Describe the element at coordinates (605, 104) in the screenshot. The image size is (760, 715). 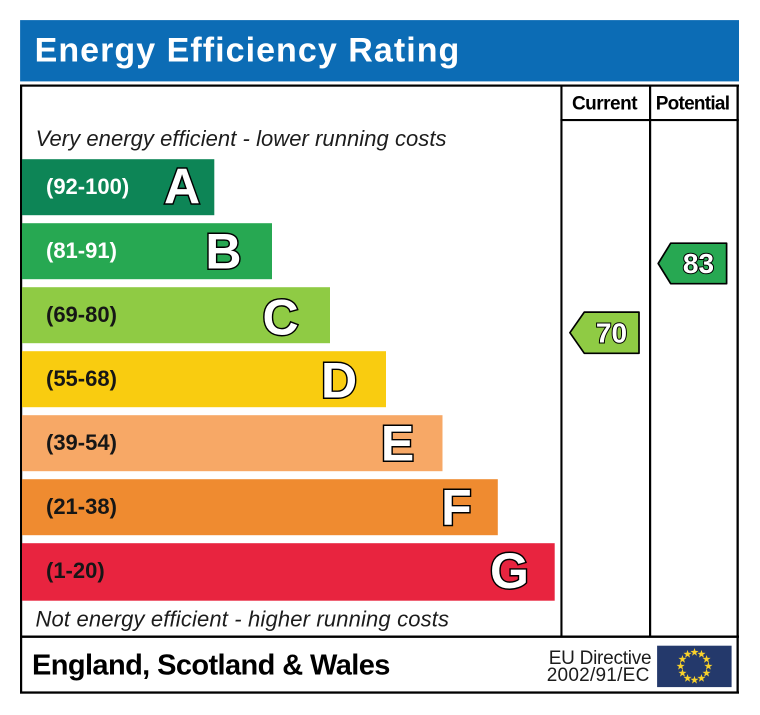
I see `svg-text: Current` at that location.